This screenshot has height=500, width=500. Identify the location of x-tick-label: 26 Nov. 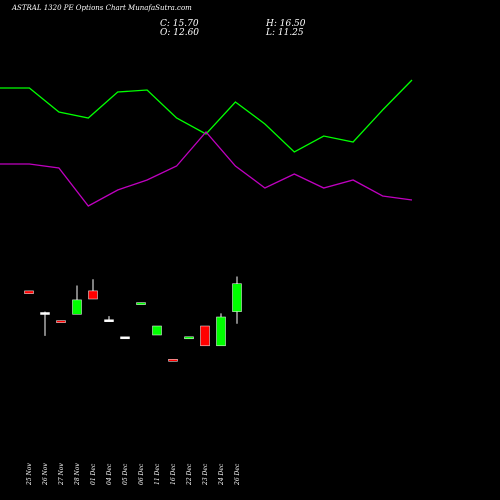
(45, 474).